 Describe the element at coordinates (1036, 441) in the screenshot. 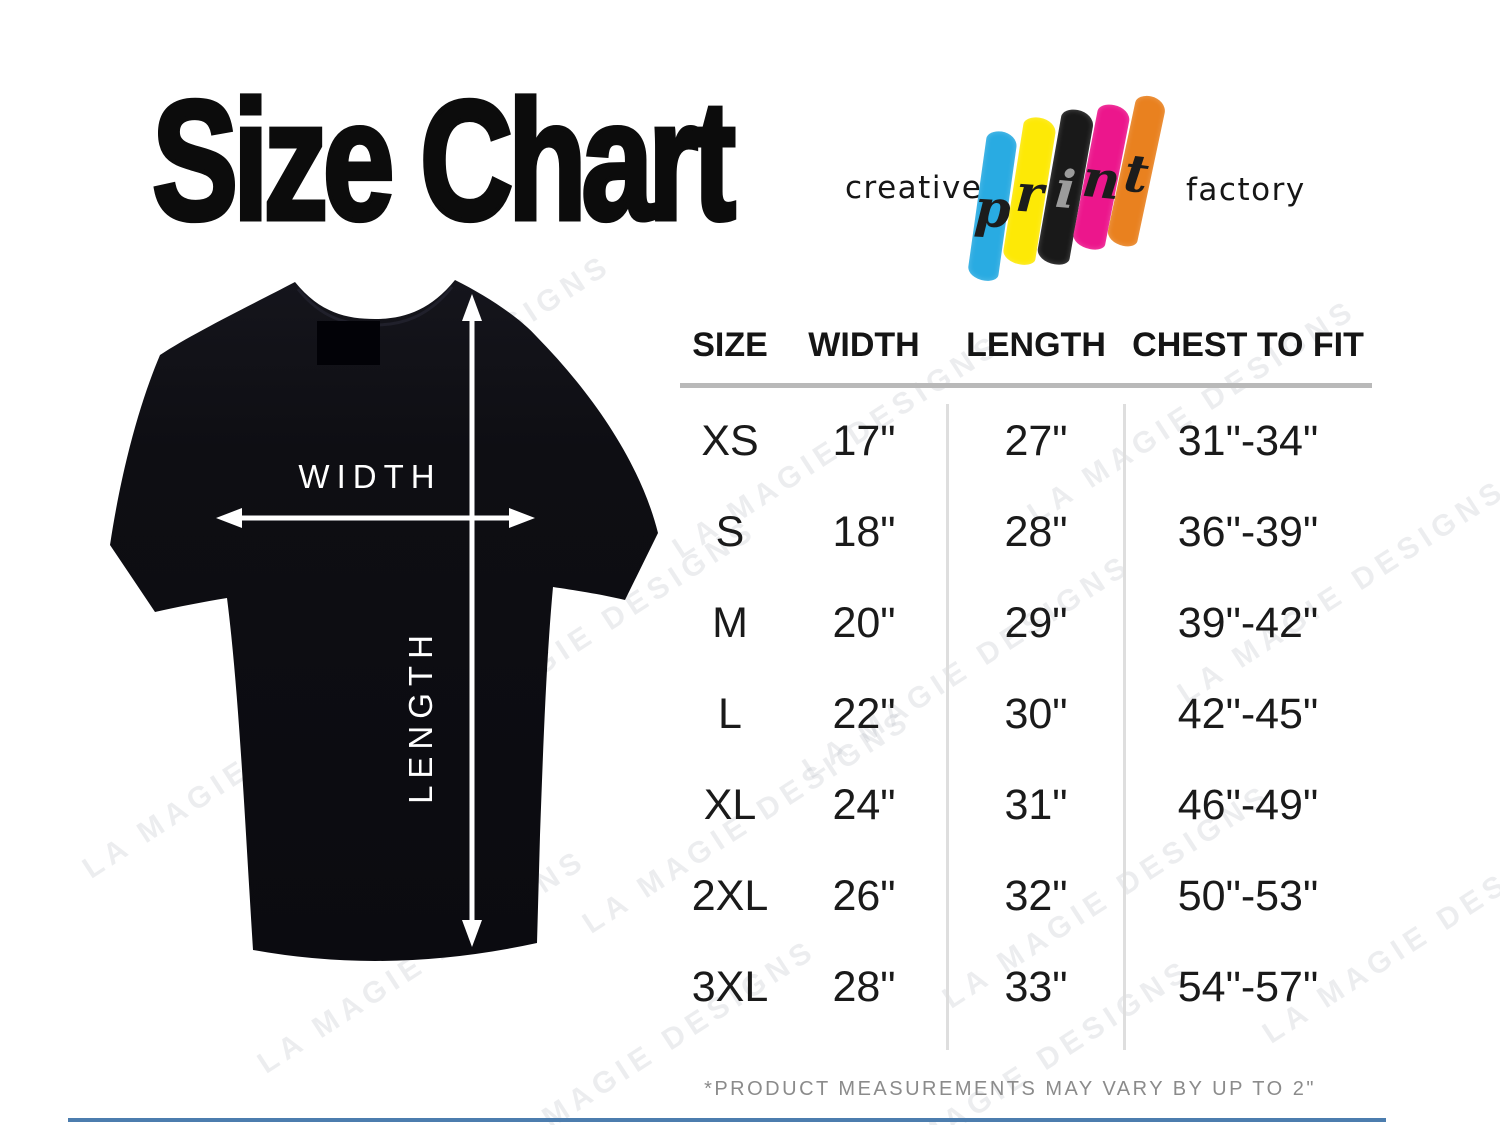

I see `cell-length: 27"` at that location.